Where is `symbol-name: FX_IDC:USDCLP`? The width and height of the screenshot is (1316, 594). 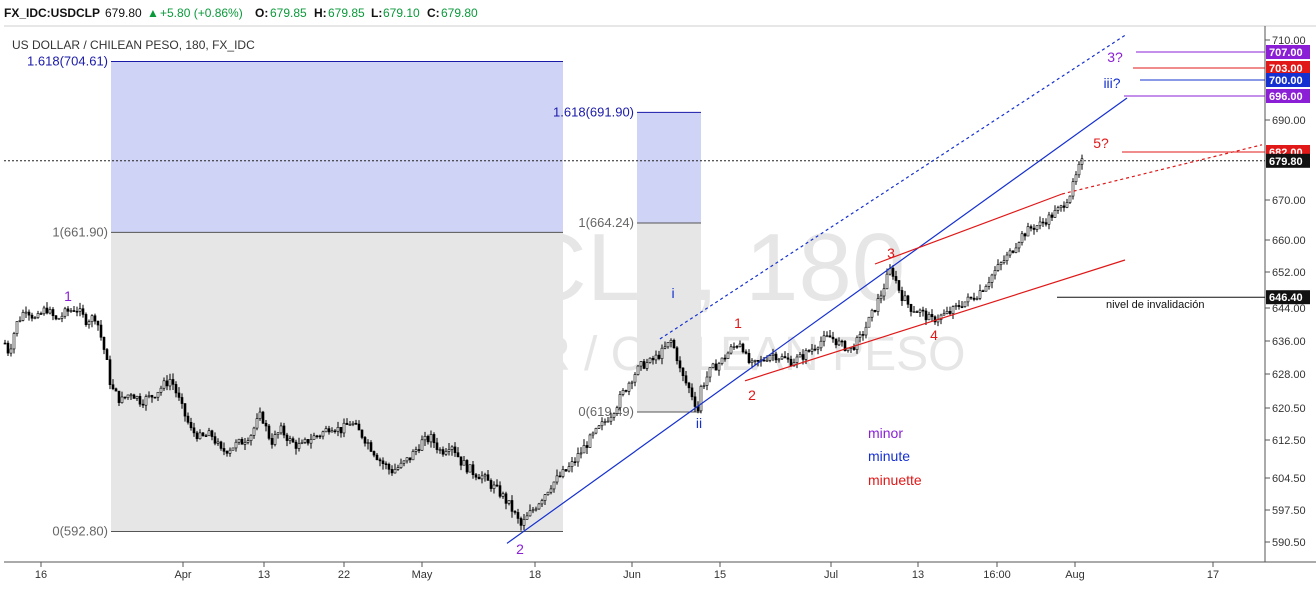
symbol-name: FX_IDC:USDCLP is located at coordinates (52, 13).